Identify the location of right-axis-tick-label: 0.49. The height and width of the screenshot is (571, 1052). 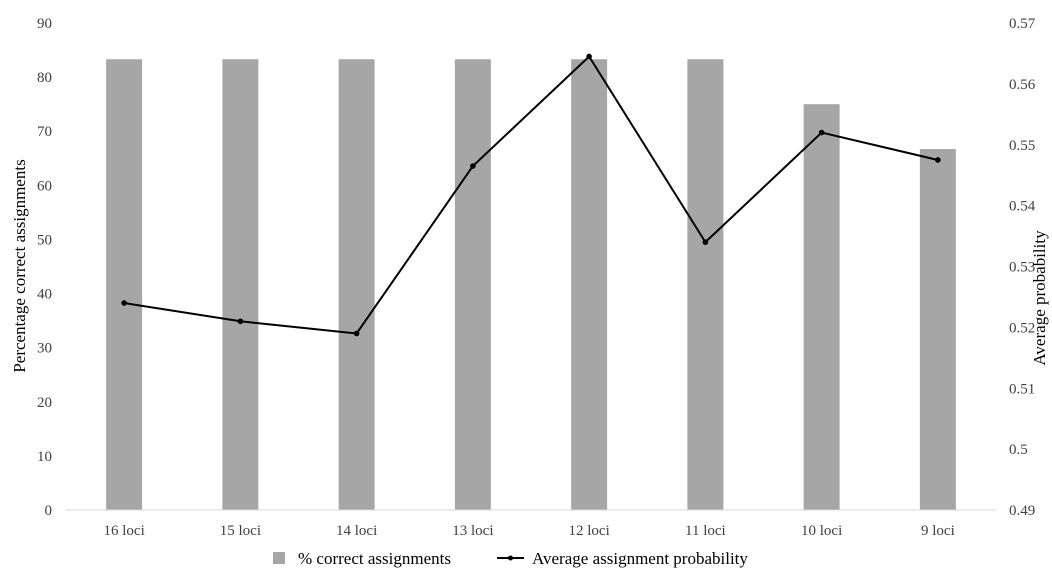
(1022, 511).